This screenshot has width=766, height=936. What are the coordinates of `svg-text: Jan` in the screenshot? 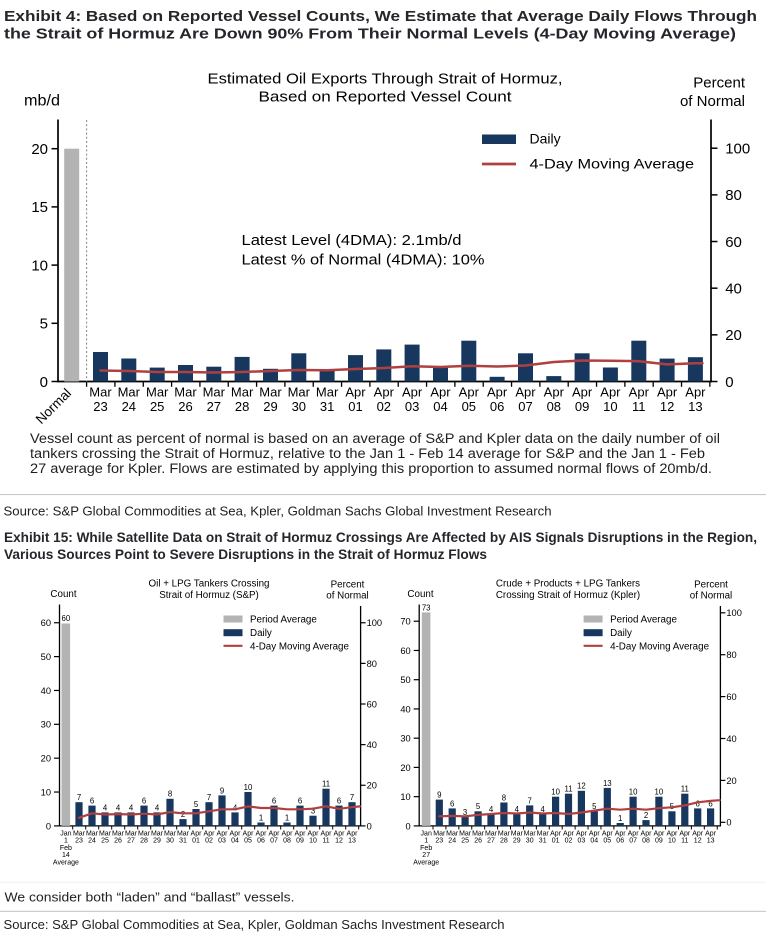 It's located at (65, 834).